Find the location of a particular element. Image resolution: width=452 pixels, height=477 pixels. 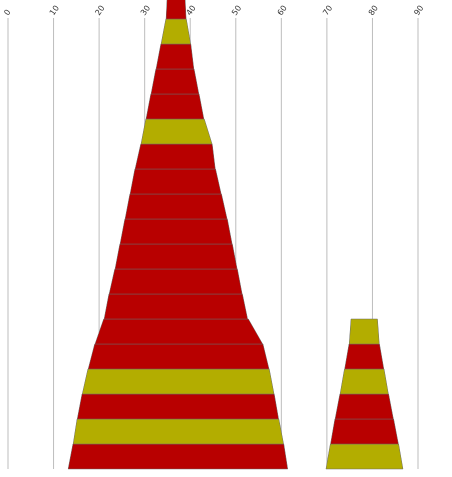

x-tick-label: 50 is located at coordinates (236, 11).